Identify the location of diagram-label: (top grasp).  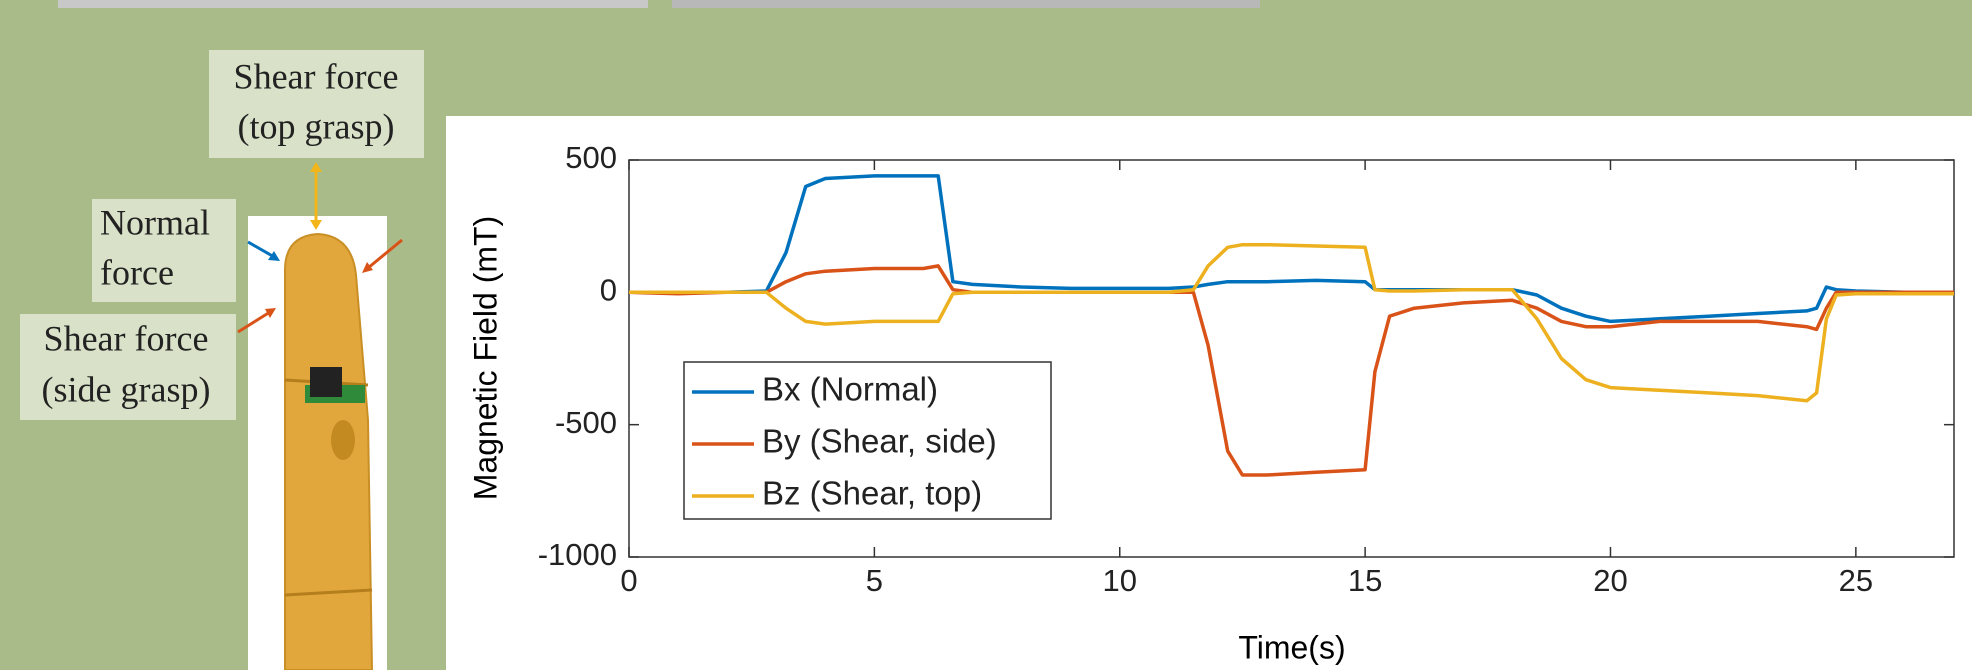
(316, 126).